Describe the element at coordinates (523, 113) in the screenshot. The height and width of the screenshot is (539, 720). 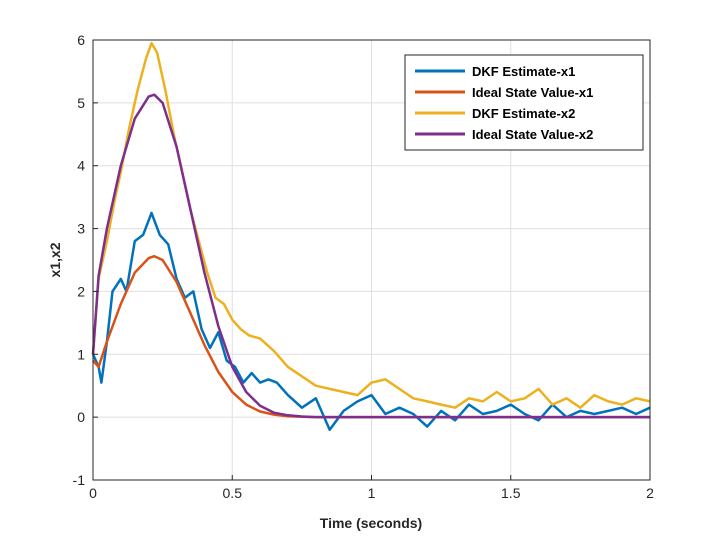
I see `legend-label: DKF Estimate-x2` at that location.